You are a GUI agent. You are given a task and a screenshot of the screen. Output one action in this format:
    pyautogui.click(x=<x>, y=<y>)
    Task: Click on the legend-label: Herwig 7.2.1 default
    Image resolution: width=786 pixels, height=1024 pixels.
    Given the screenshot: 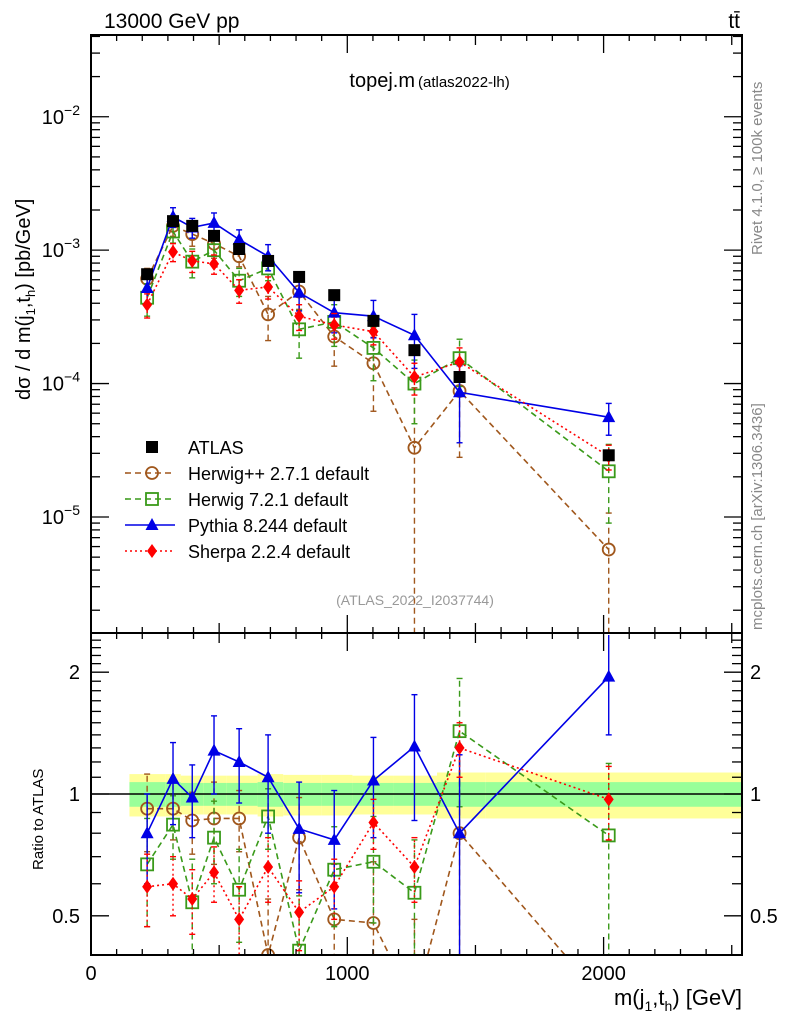 What is the action you would take?
    pyautogui.click(x=268, y=500)
    